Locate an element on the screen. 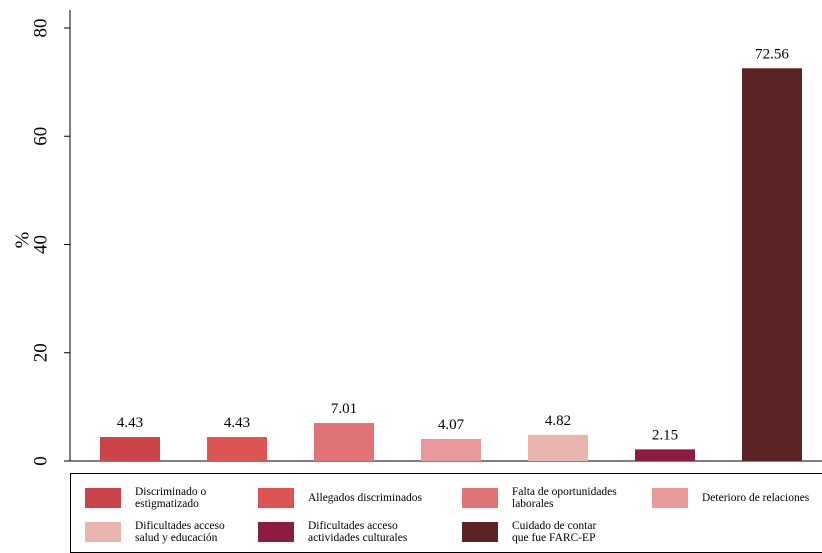  value-label: 4.82 is located at coordinates (558, 421).